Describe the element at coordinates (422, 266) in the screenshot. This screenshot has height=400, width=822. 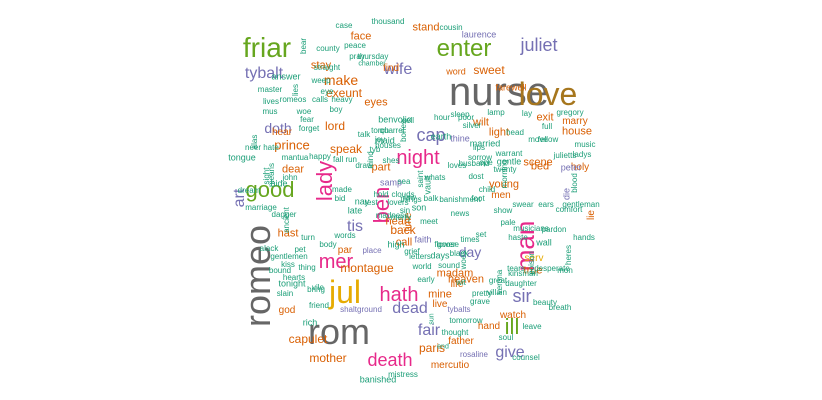
I see `cloud-word: world` at that location.